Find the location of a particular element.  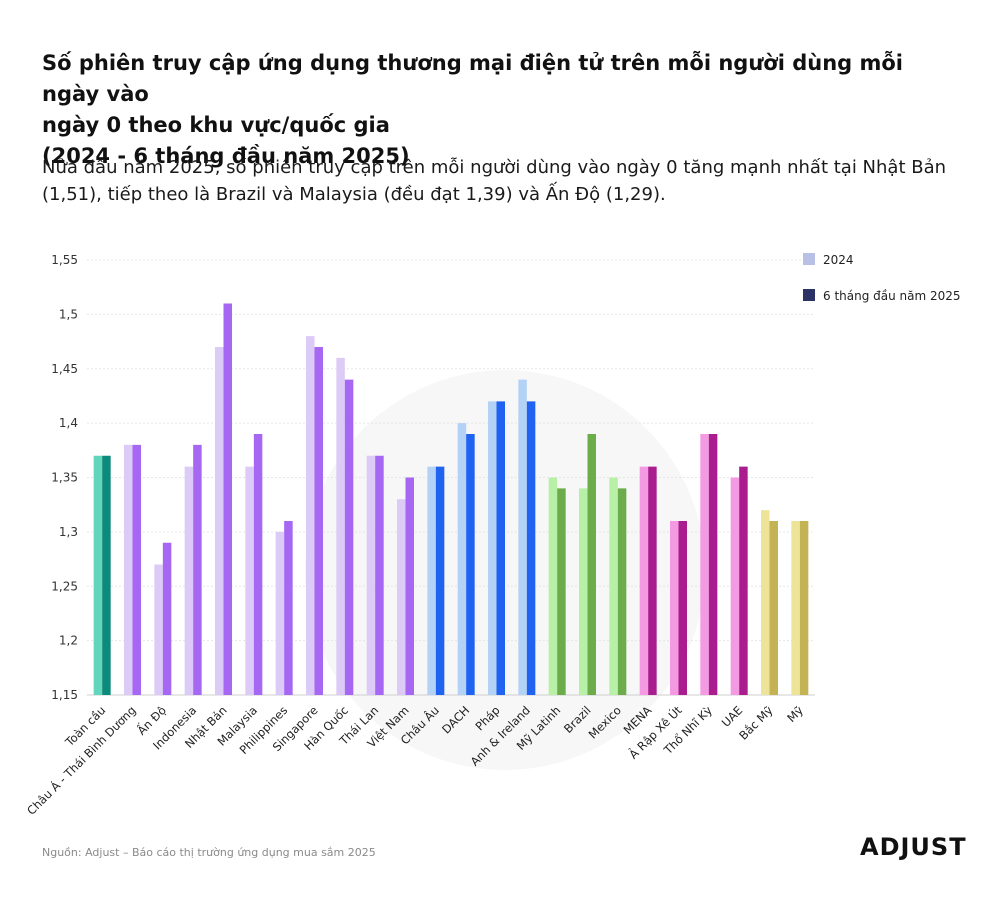

x-category-label: Bắc Mỹ is located at coordinates (755, 722).